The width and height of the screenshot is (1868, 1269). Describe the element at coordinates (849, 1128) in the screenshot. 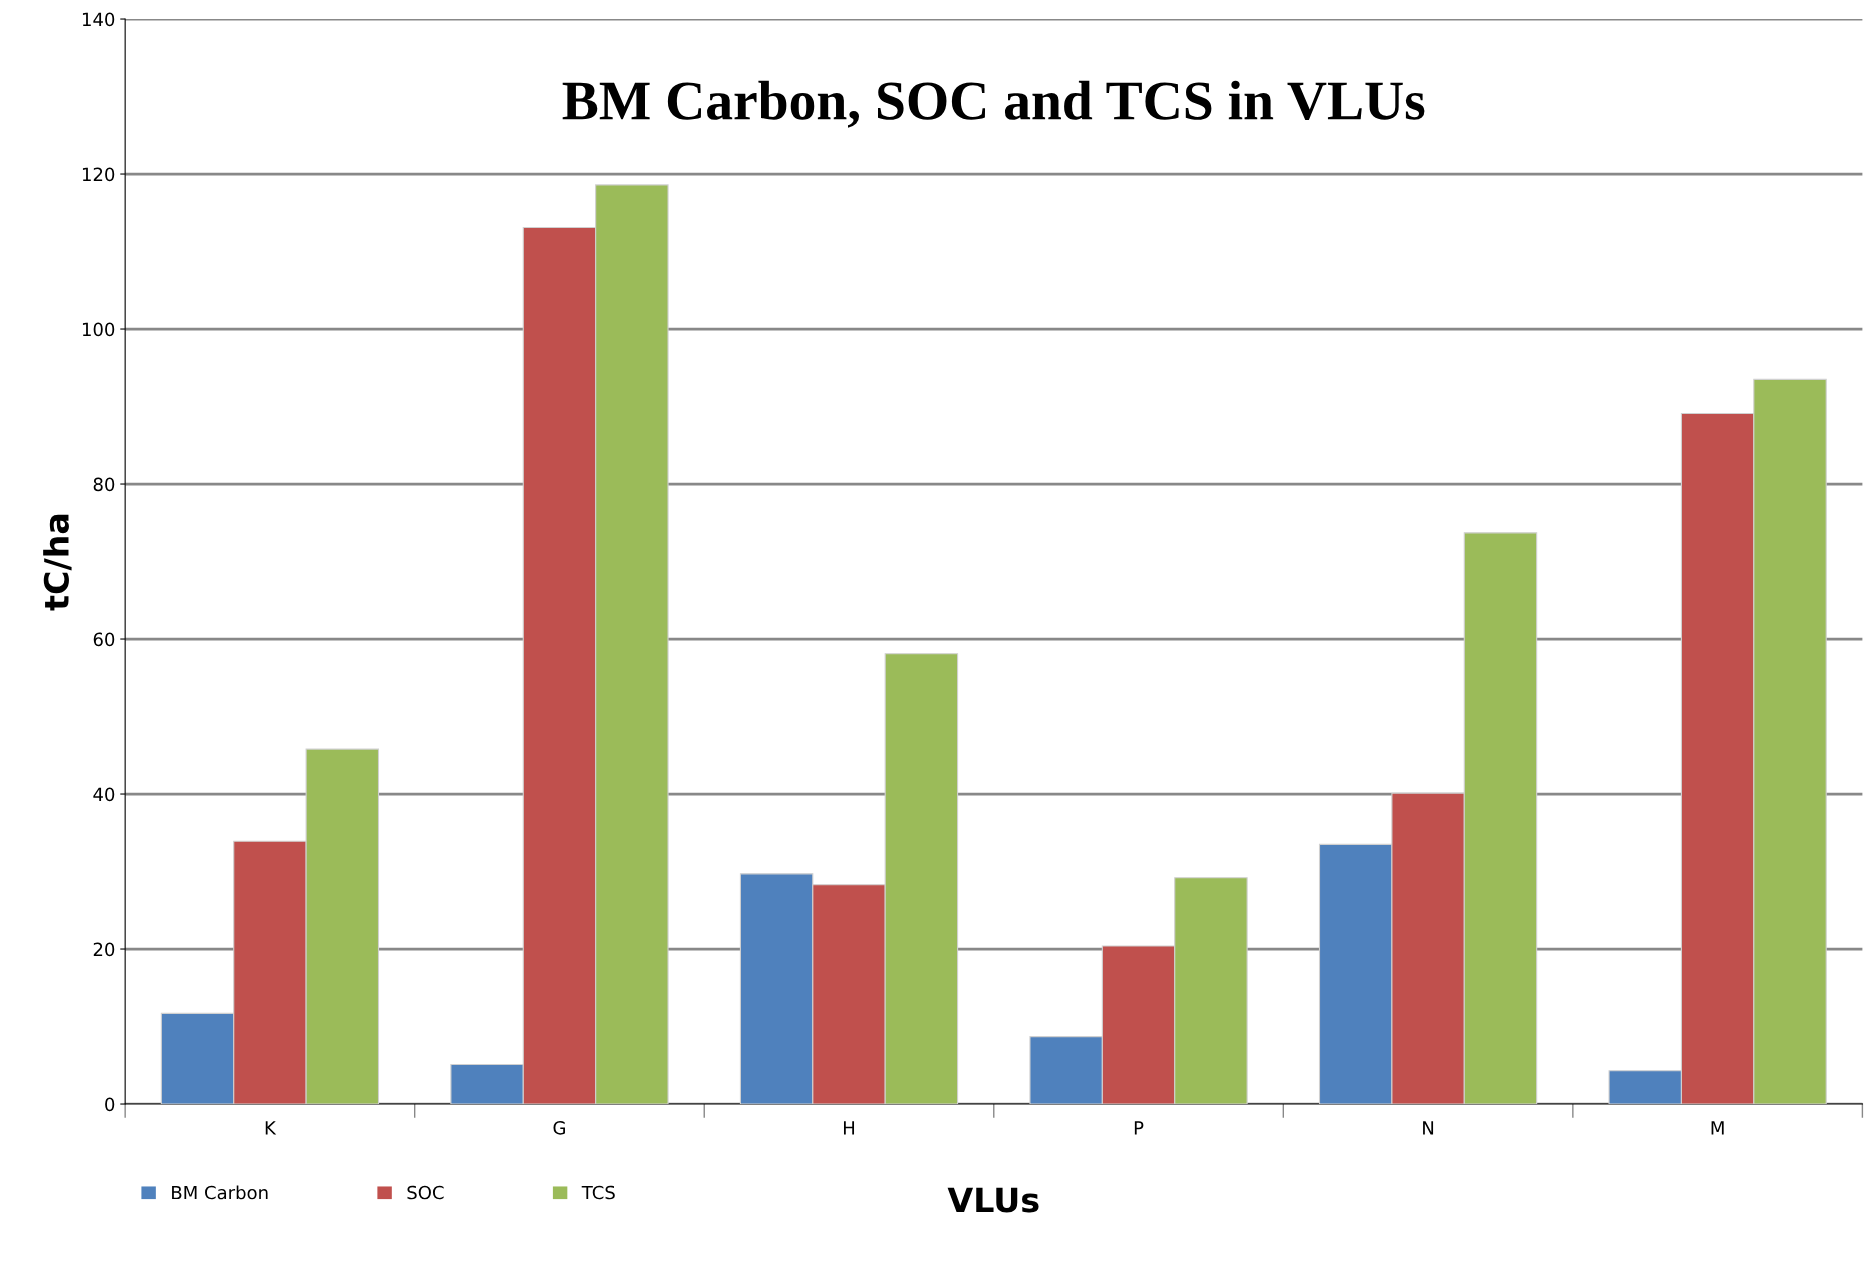

I see `x-tick-label: H` at that location.